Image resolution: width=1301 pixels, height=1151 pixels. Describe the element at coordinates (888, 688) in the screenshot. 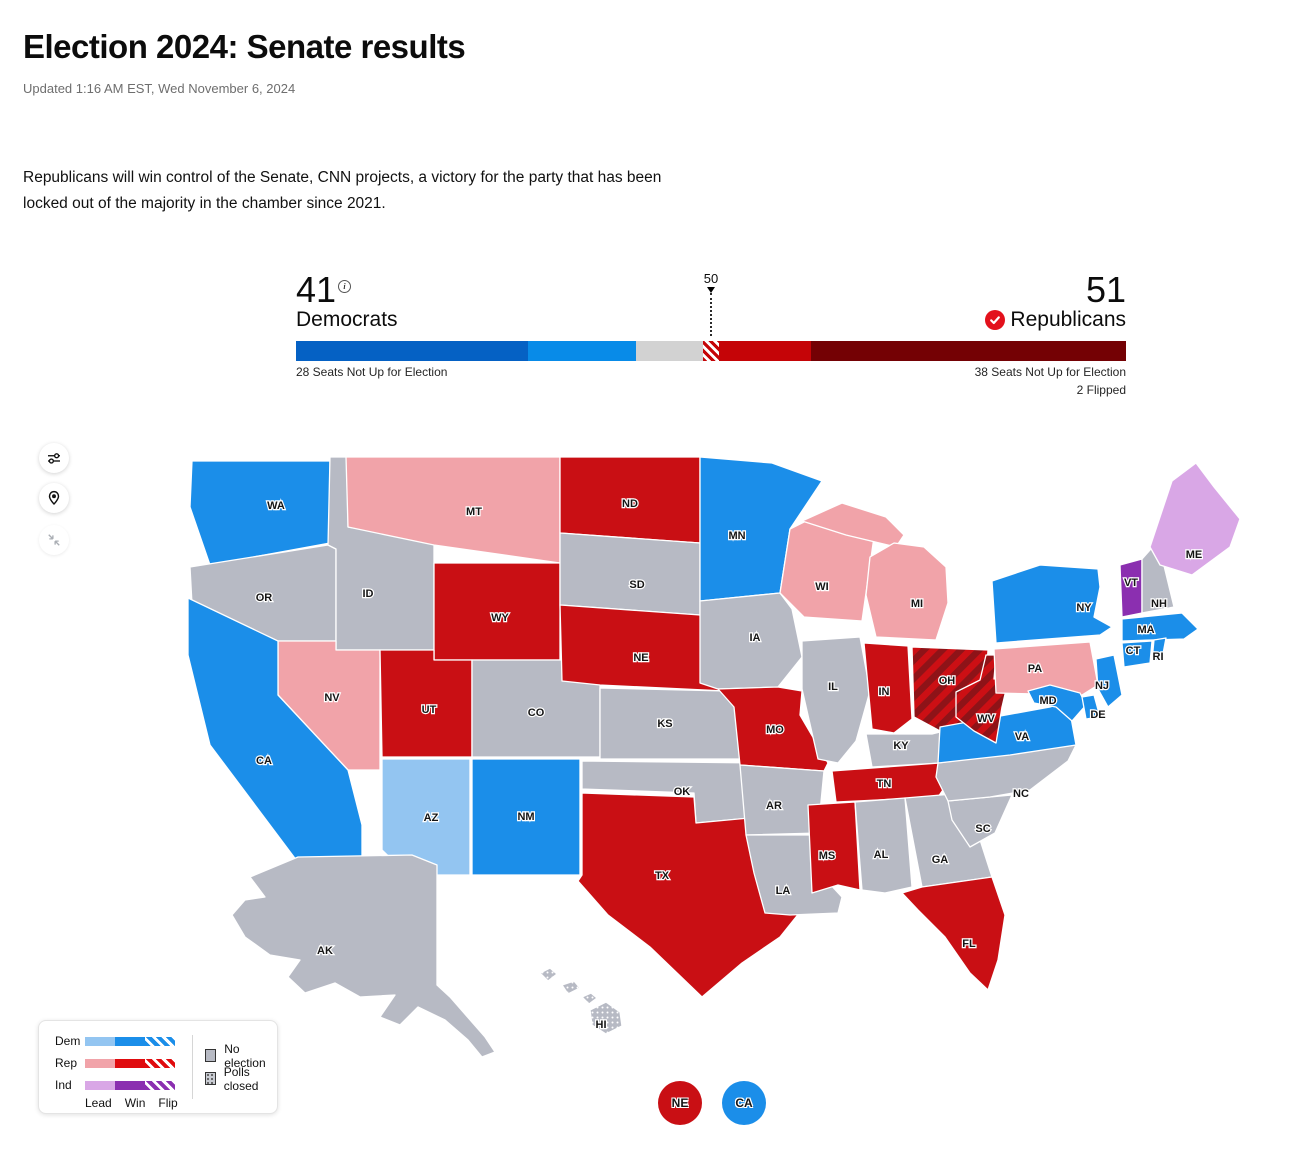

I see `state-IN` at that location.